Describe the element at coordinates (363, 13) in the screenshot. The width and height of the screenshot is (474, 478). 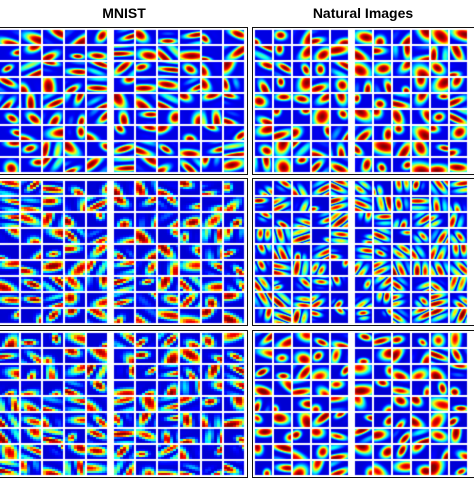
I see `column-header-natural-images: Natural Images` at that location.